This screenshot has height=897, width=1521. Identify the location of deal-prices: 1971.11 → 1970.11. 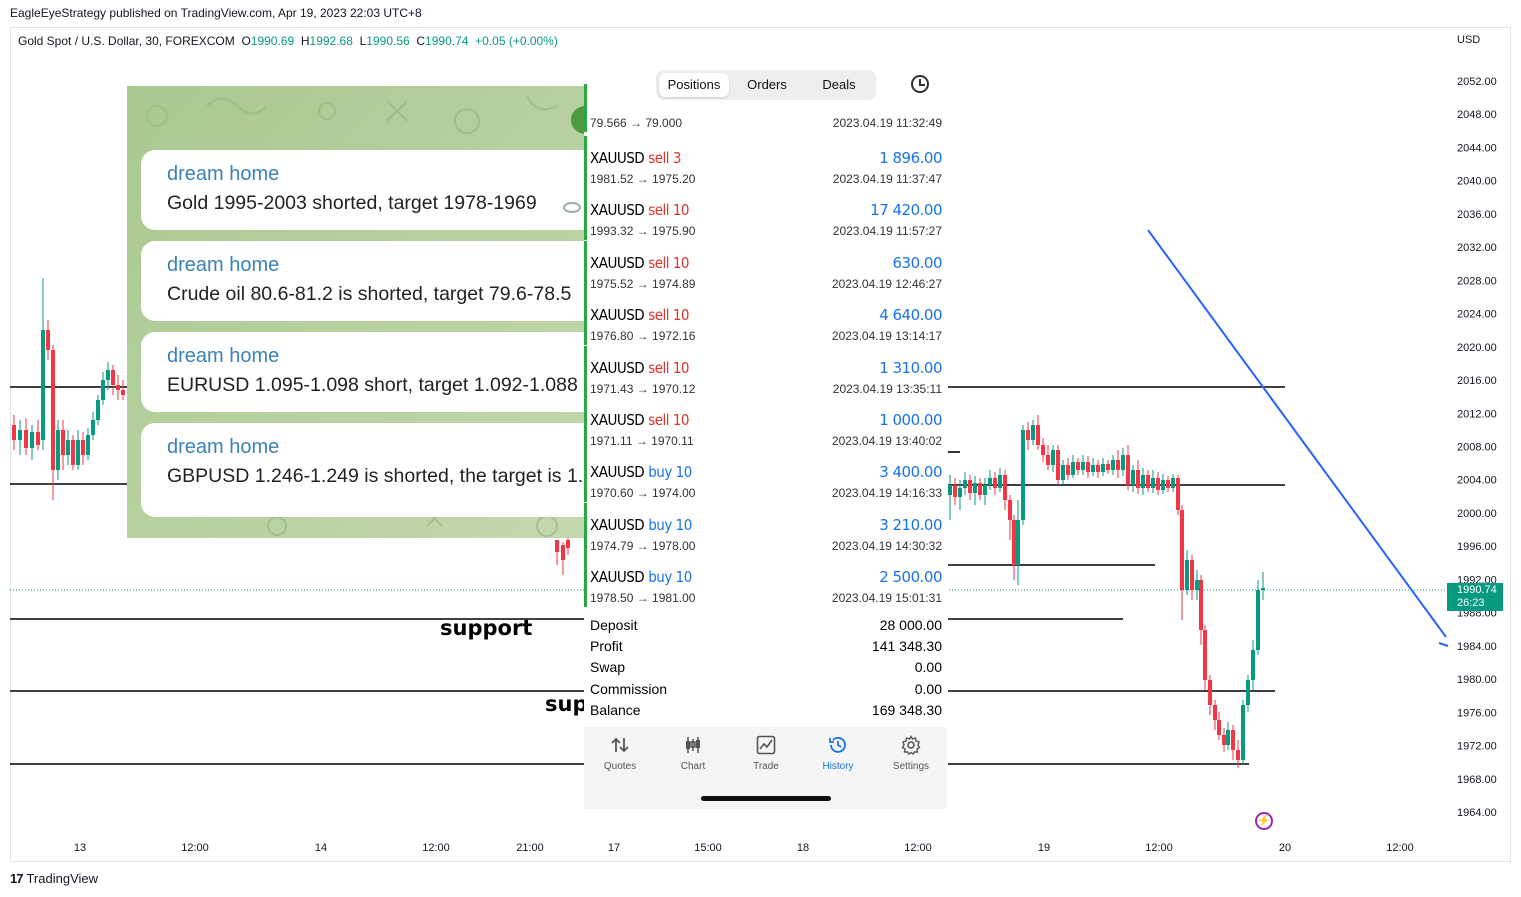
(642, 441).